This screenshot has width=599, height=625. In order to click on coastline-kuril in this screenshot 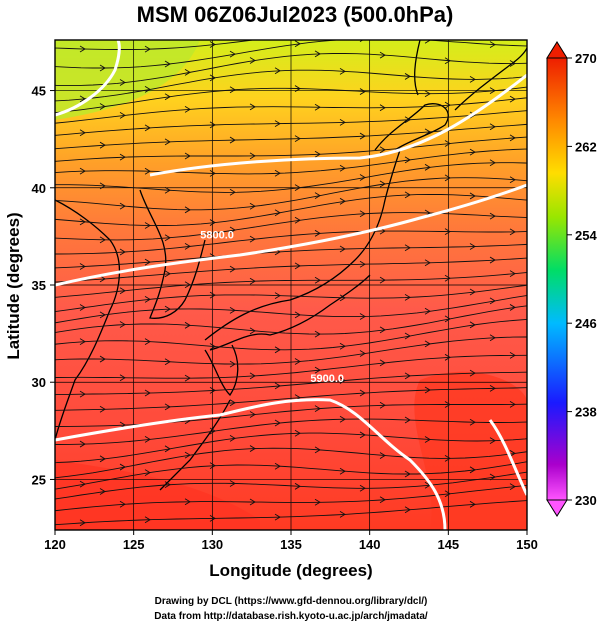, I will do `click(490, 79)`.